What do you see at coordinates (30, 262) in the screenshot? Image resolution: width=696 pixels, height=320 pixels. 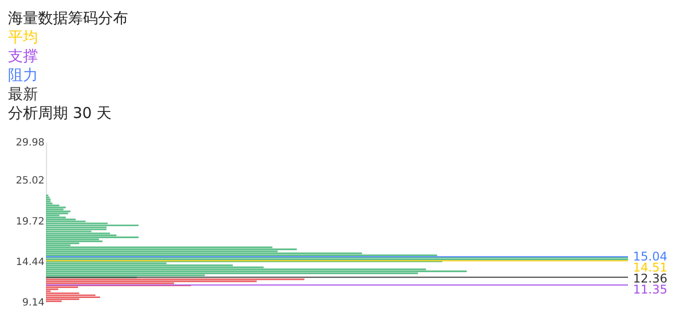 I see `y-tick-label: 14.44` at bounding box center [30, 262].